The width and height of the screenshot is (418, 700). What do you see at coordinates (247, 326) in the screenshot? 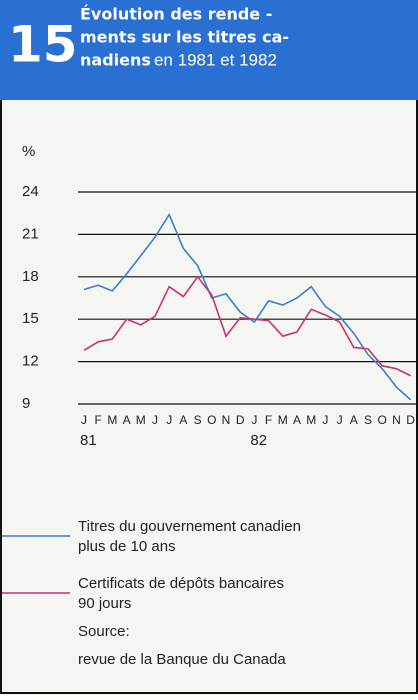
I see `line-series` at bounding box center [247, 326].